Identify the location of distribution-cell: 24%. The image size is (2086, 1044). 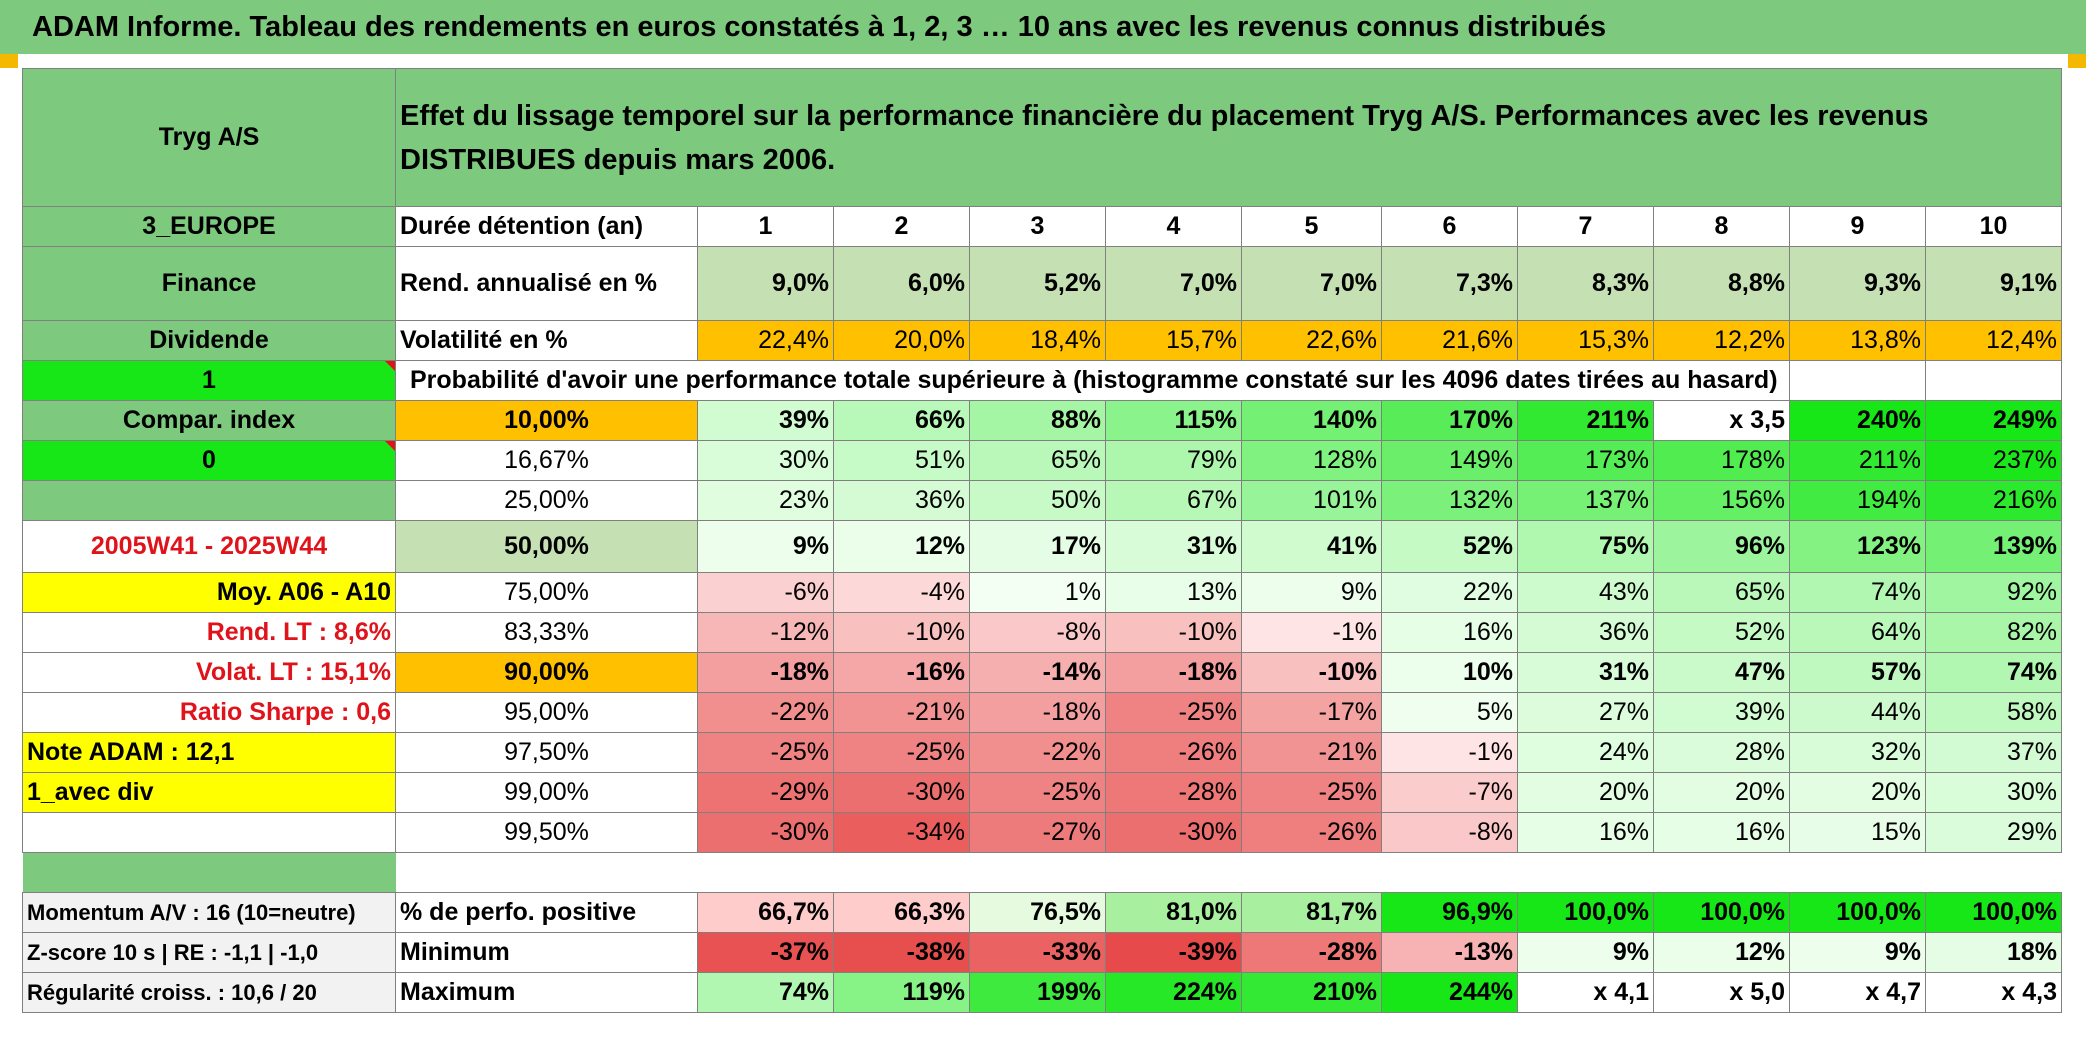
(1585, 752).